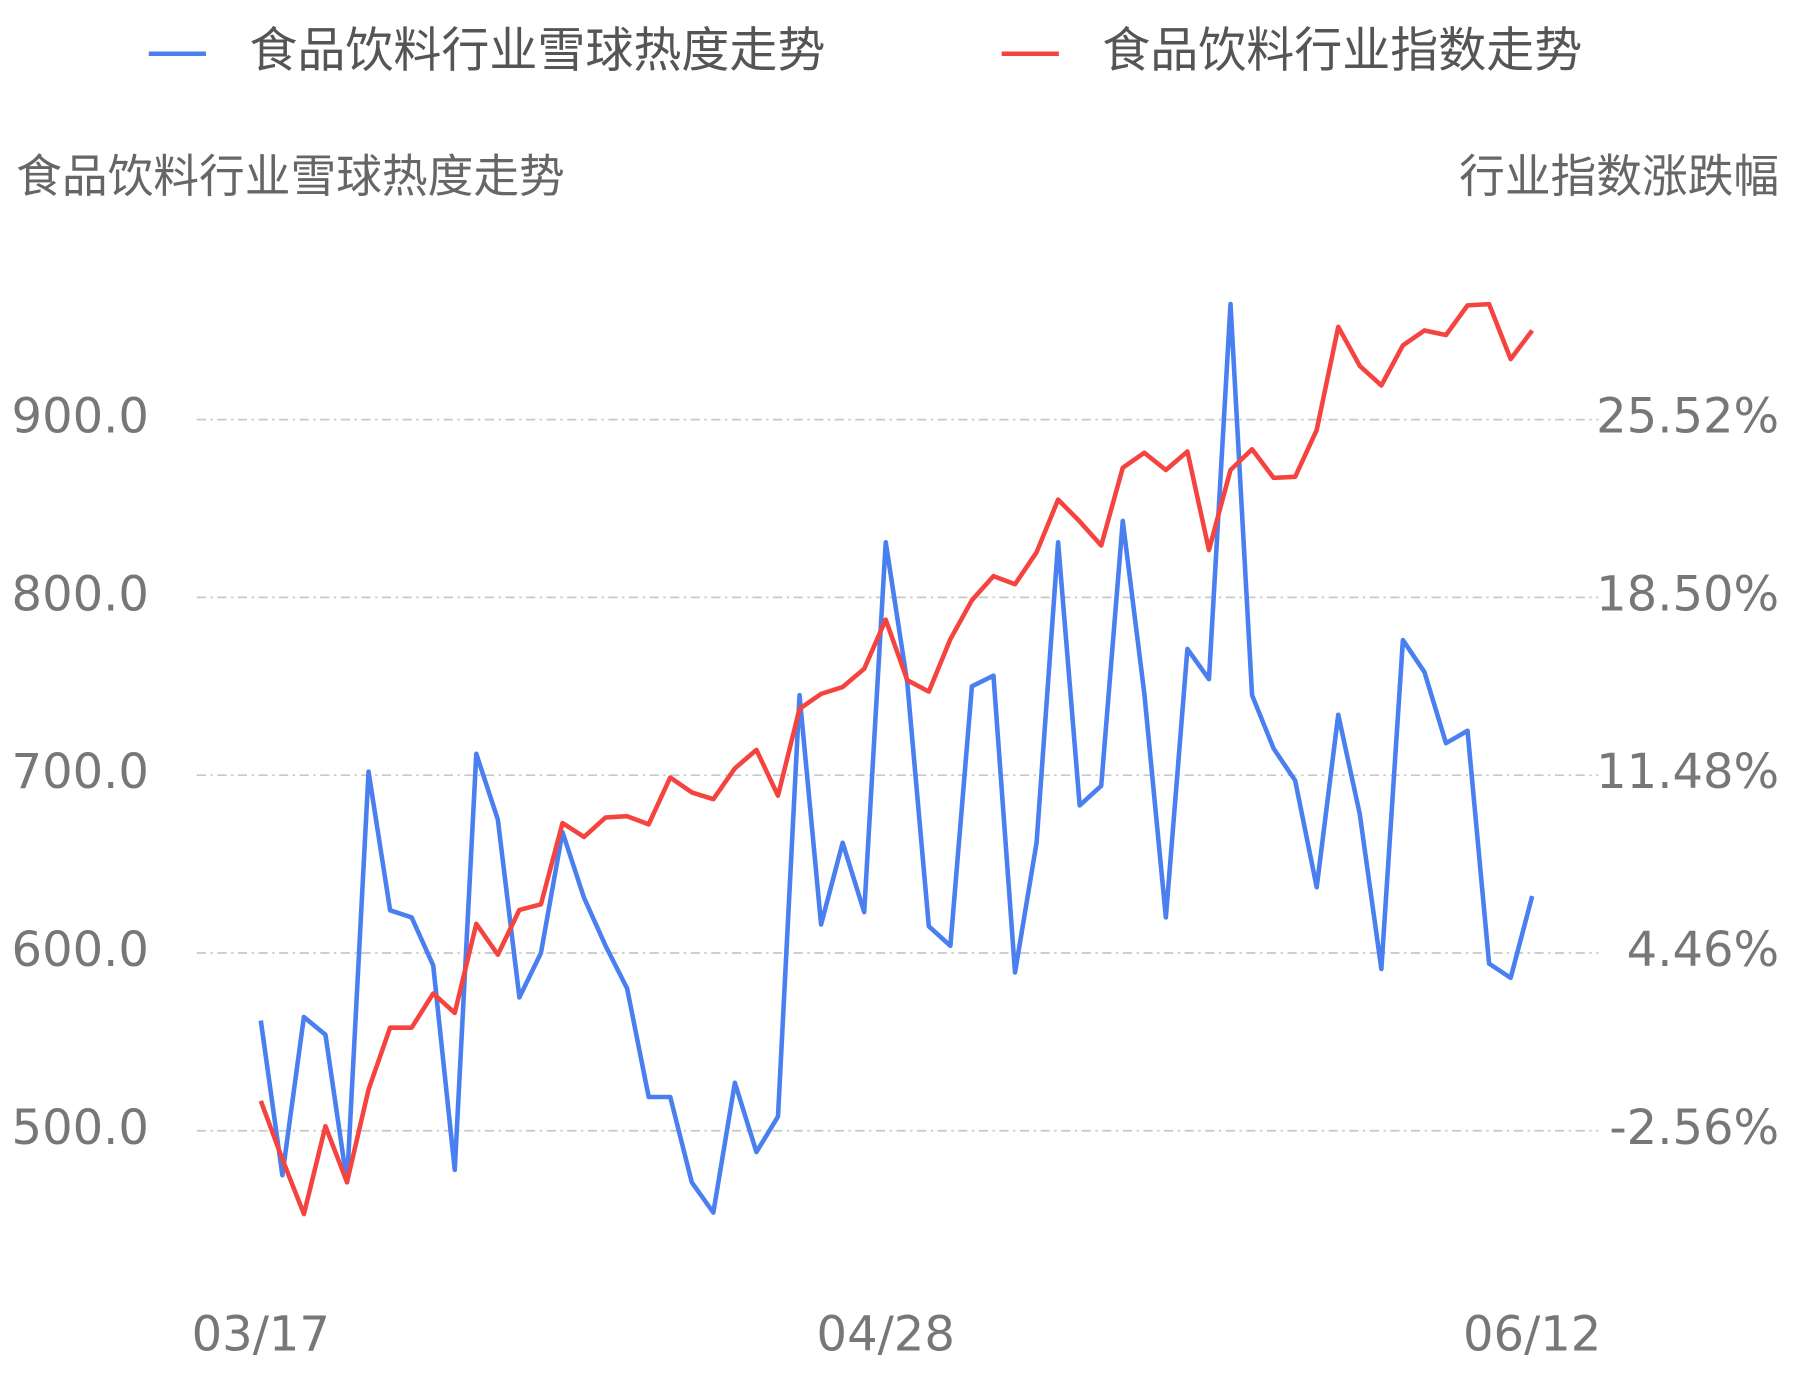  What do you see at coordinates (1532, 1335) in the screenshot?
I see `x-tick-label: 06/12` at bounding box center [1532, 1335].